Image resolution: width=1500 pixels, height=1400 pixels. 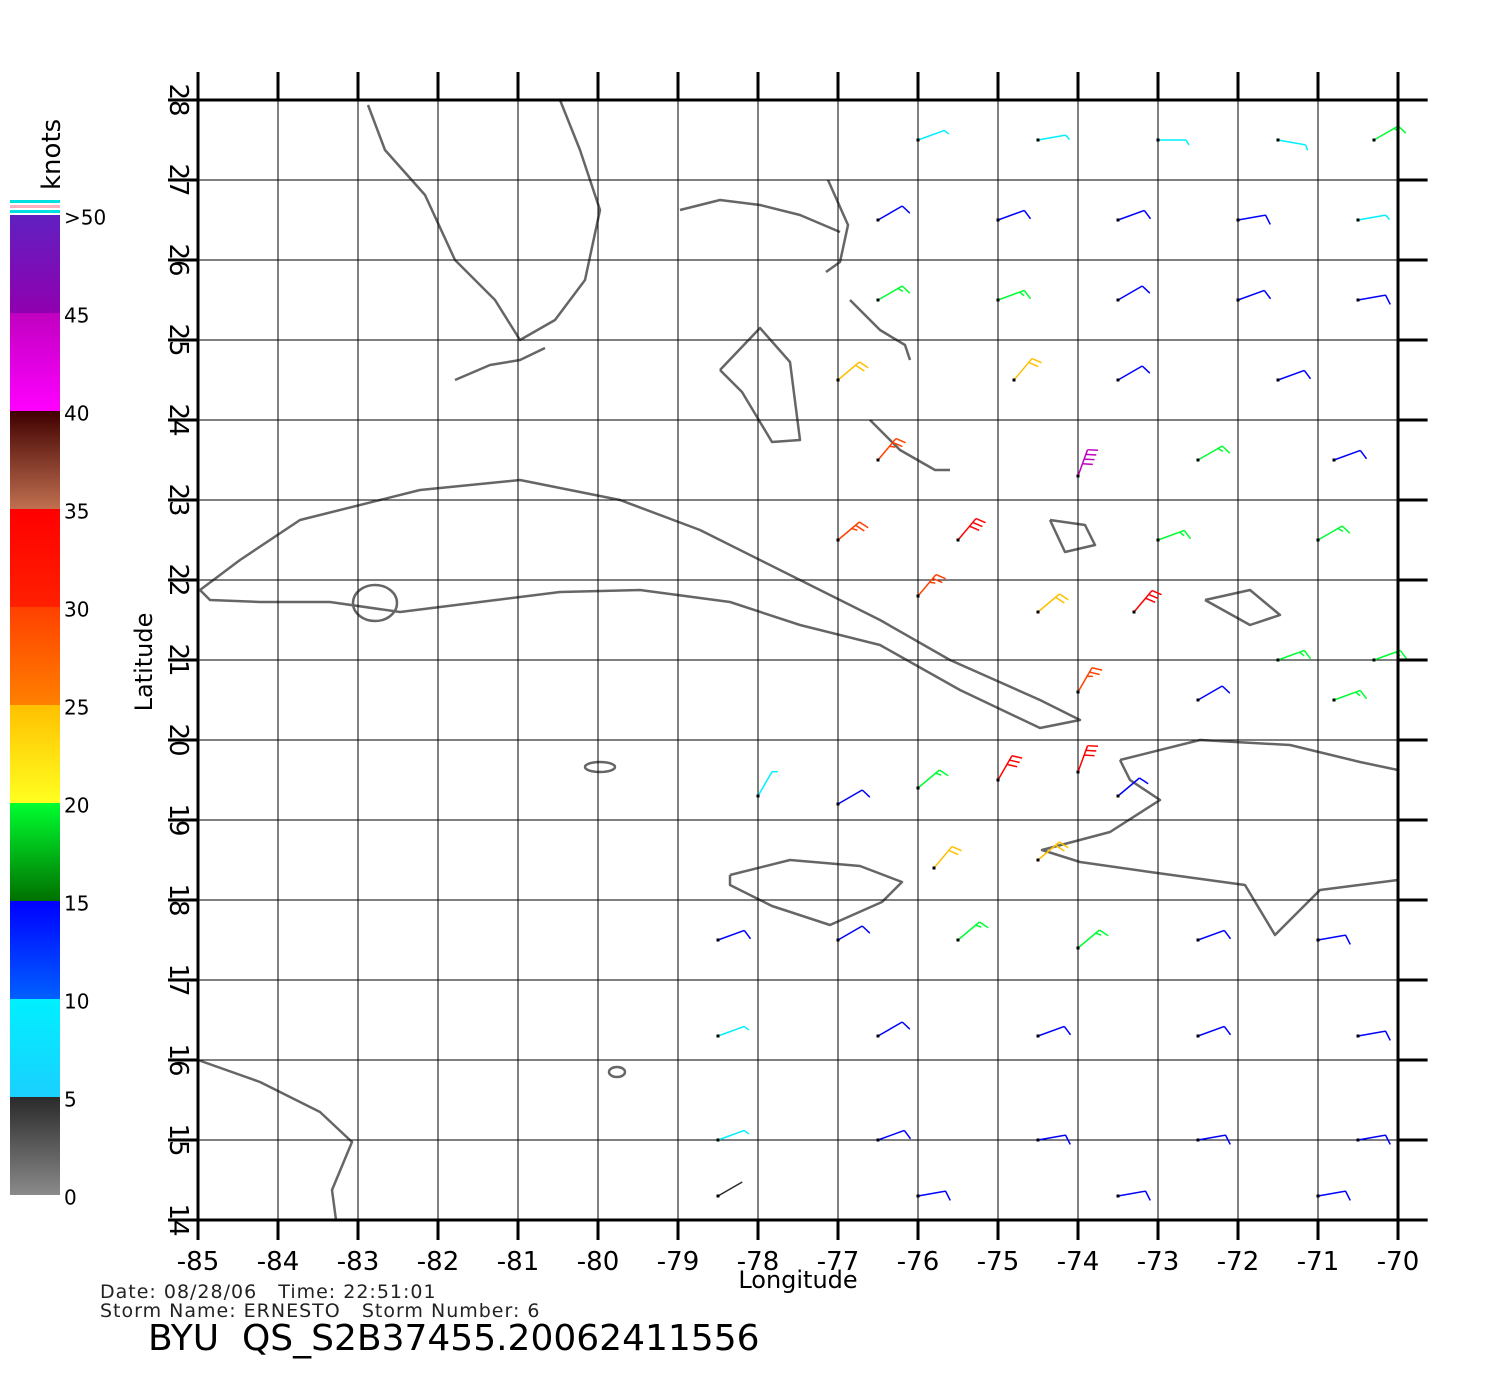 What do you see at coordinates (35, 201) in the screenshot?
I see `colorbar-stripe` at bounding box center [35, 201].